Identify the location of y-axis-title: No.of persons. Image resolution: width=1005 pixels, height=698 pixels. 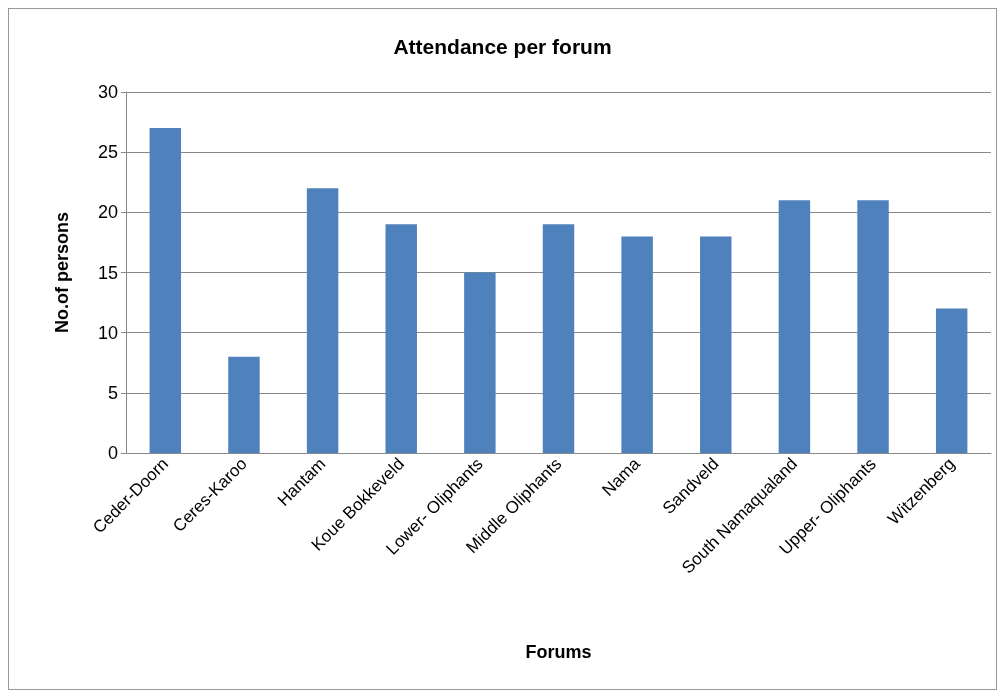
(62, 272).